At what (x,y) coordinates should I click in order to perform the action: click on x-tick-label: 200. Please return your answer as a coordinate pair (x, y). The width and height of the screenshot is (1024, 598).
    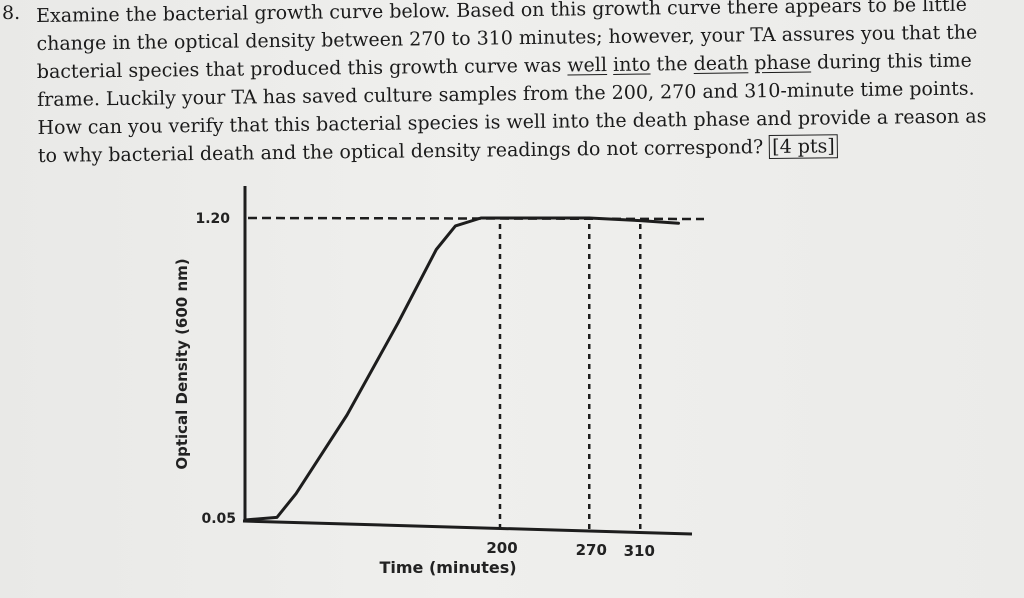
    Looking at the image, I should click on (501, 548).